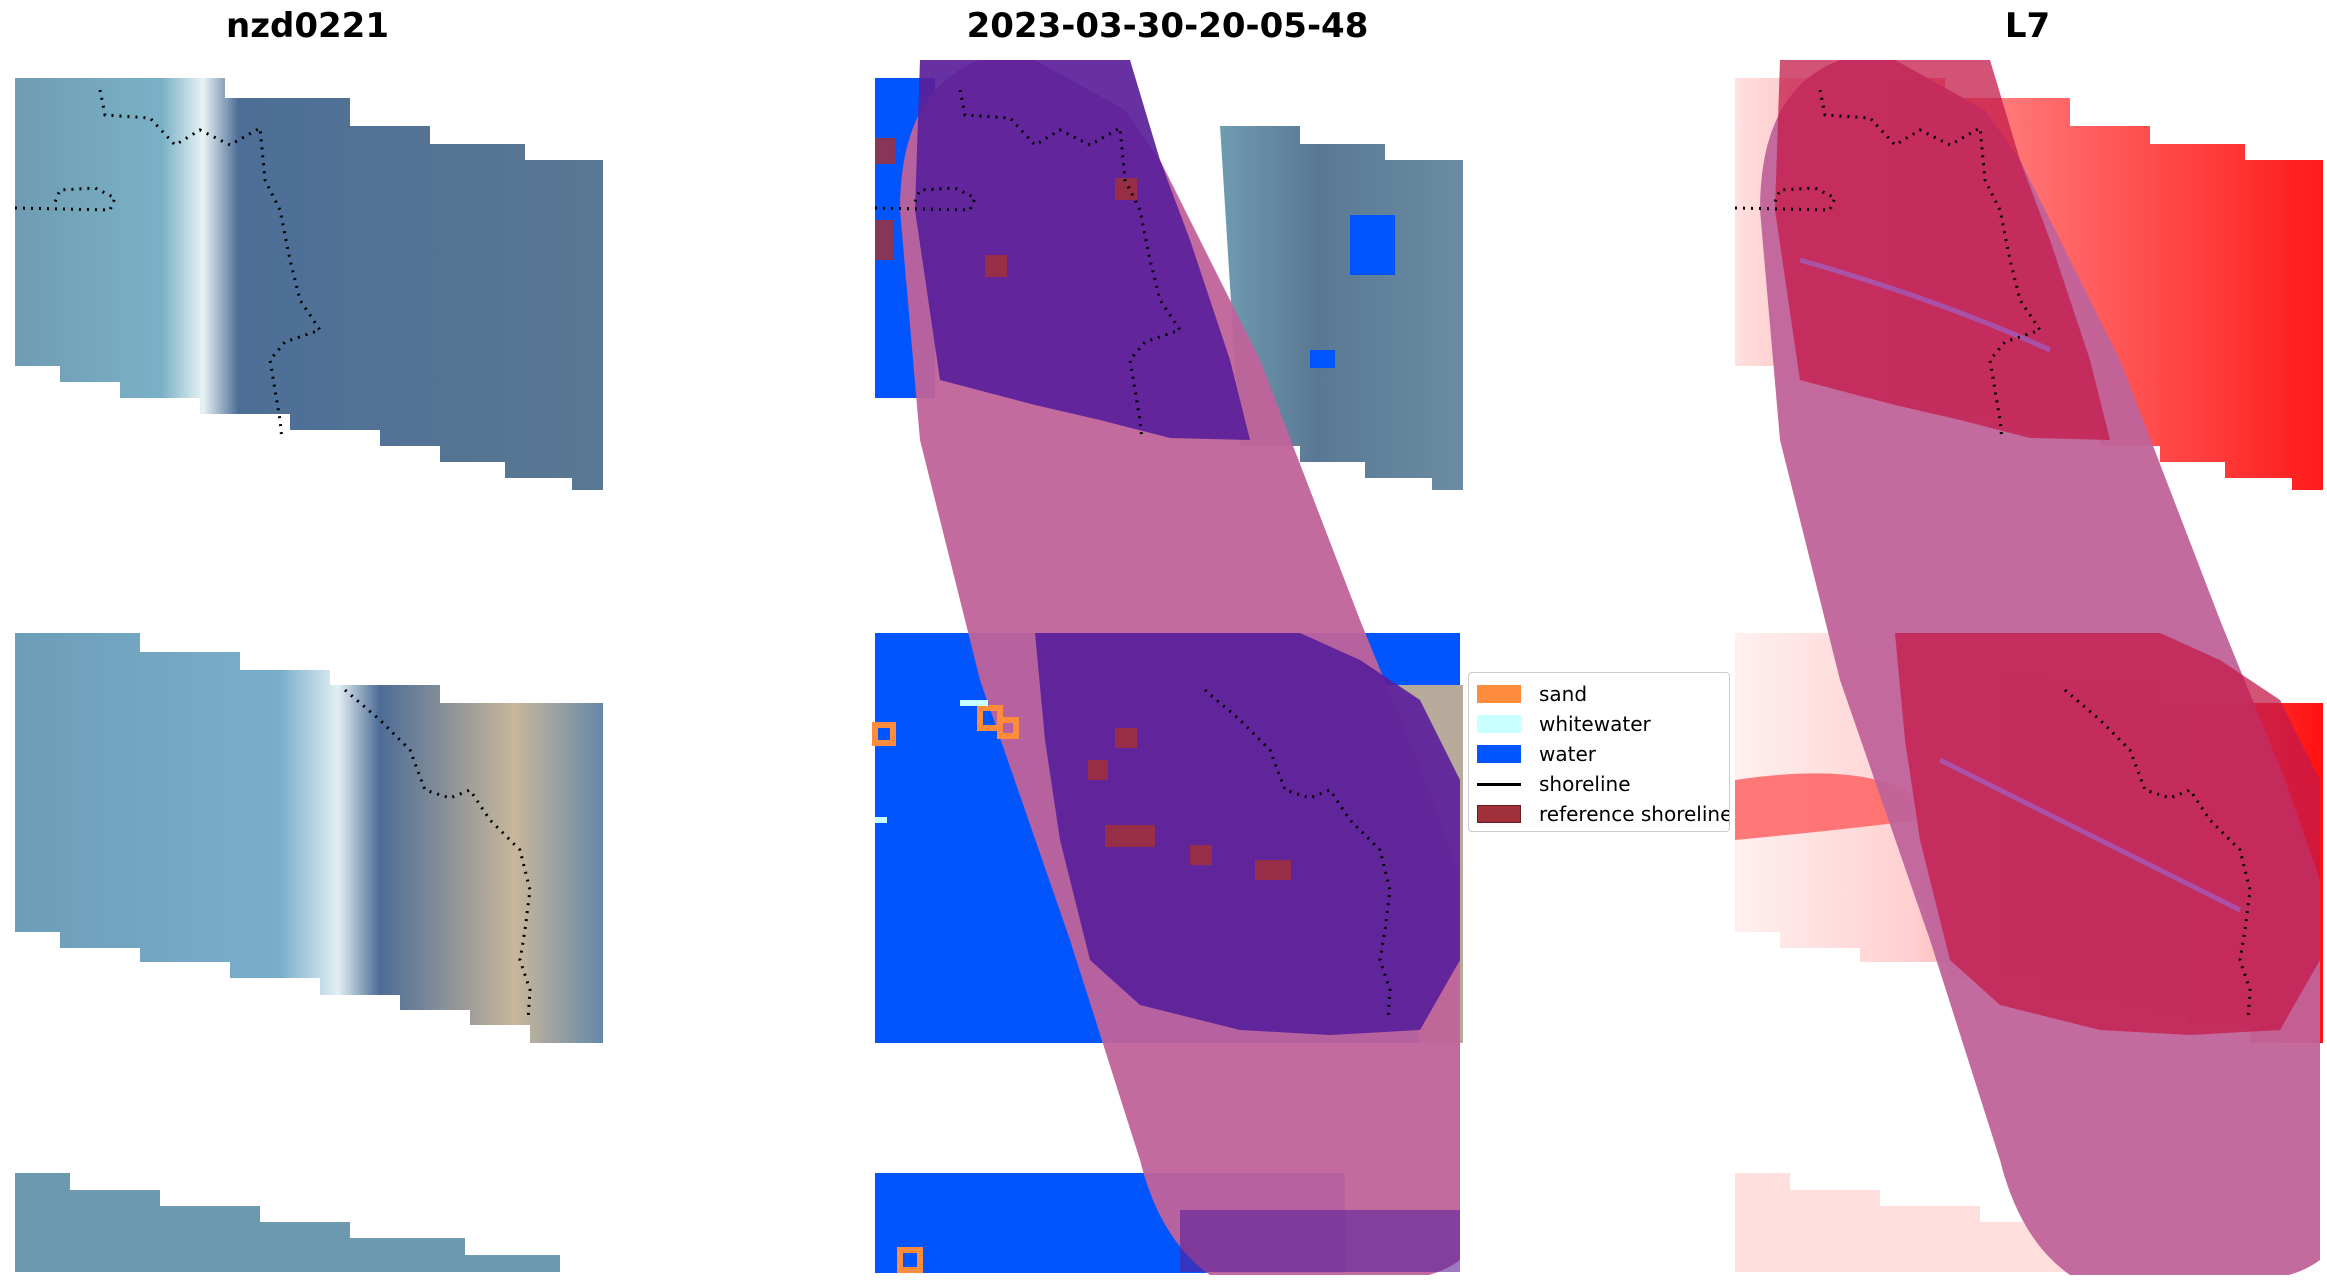  What do you see at coordinates (1499, 784) in the screenshot?
I see `legend-line-shoreline` at bounding box center [1499, 784].